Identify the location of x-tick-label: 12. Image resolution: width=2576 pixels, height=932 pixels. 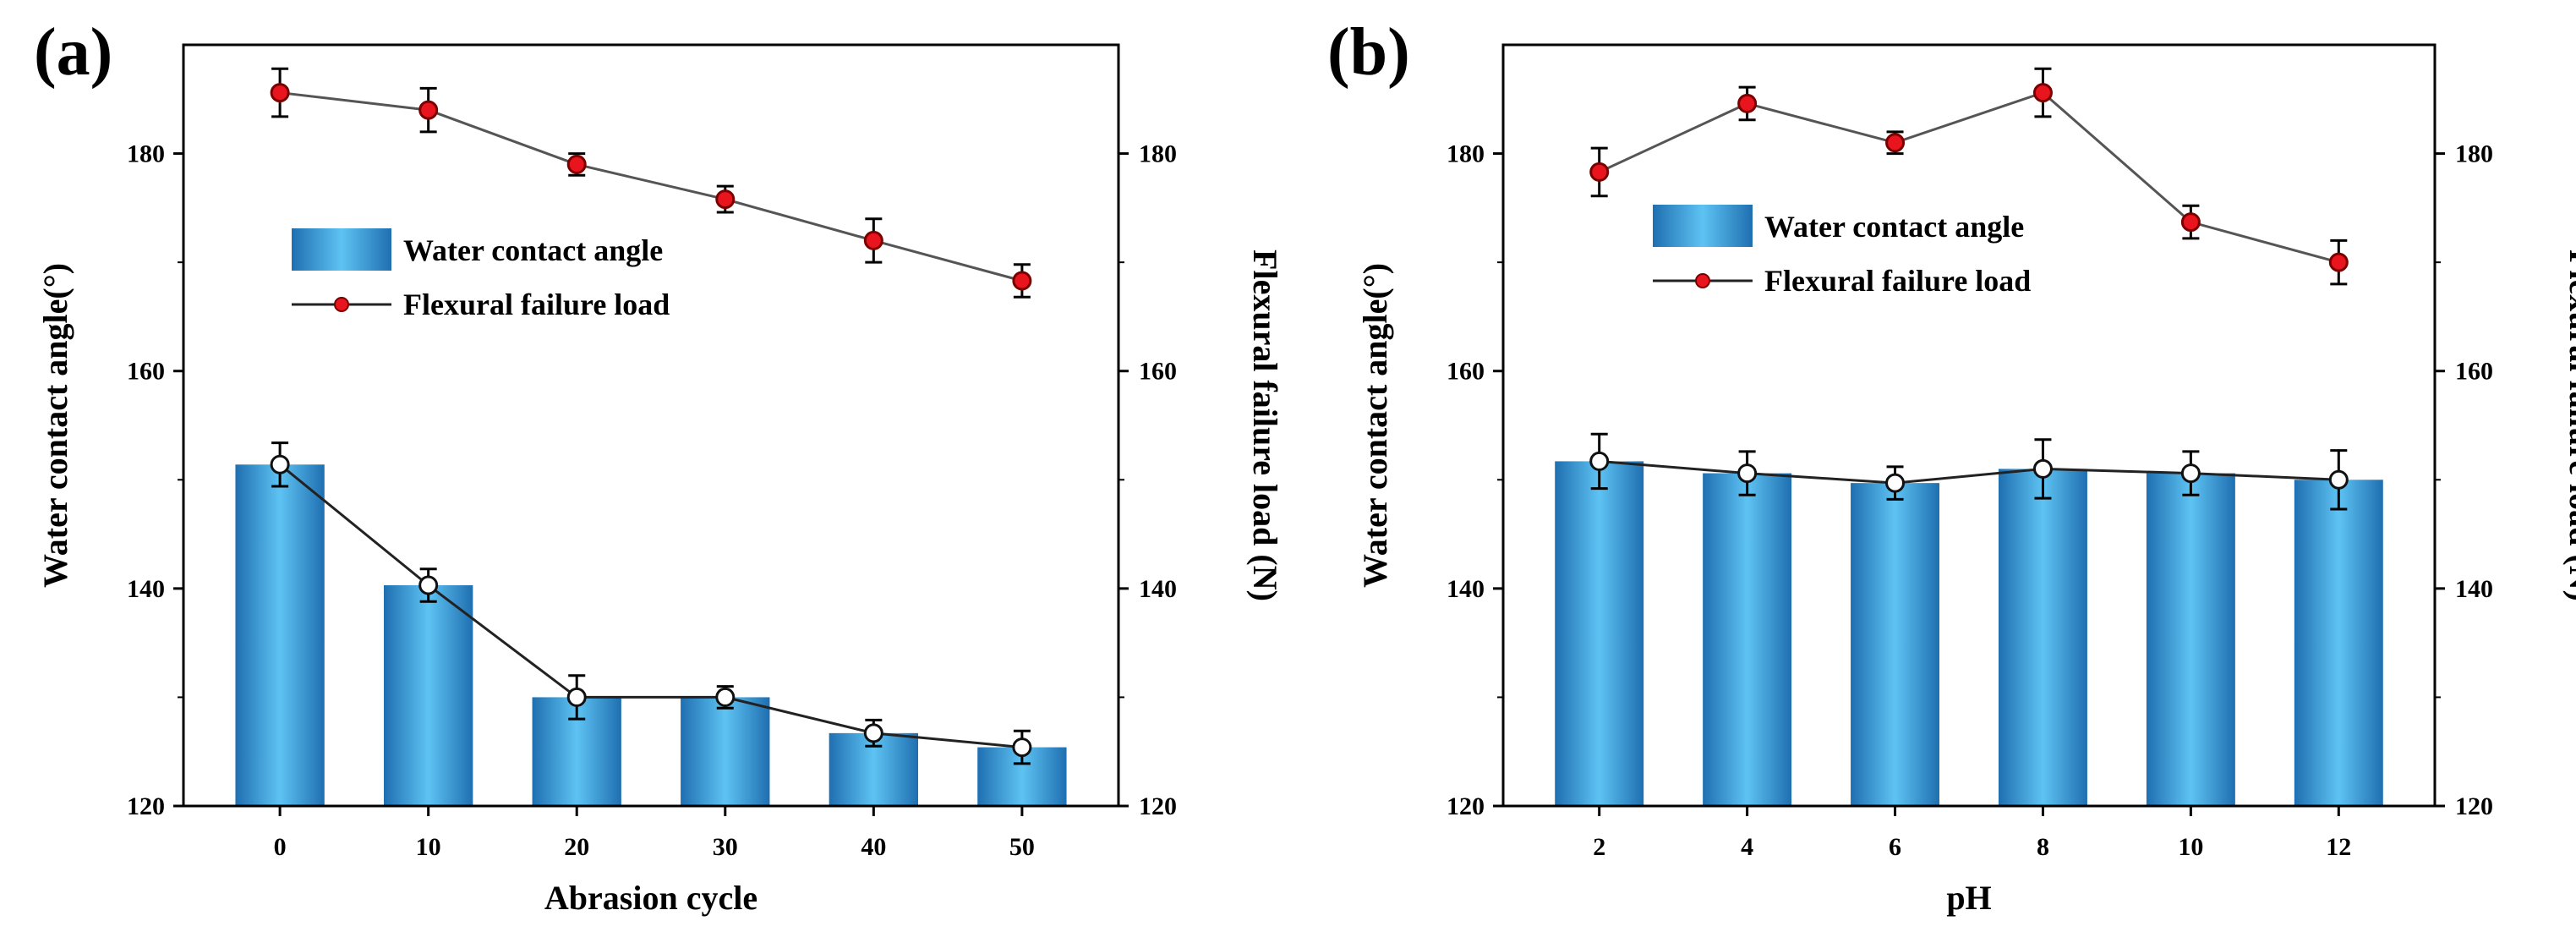
(2339, 847).